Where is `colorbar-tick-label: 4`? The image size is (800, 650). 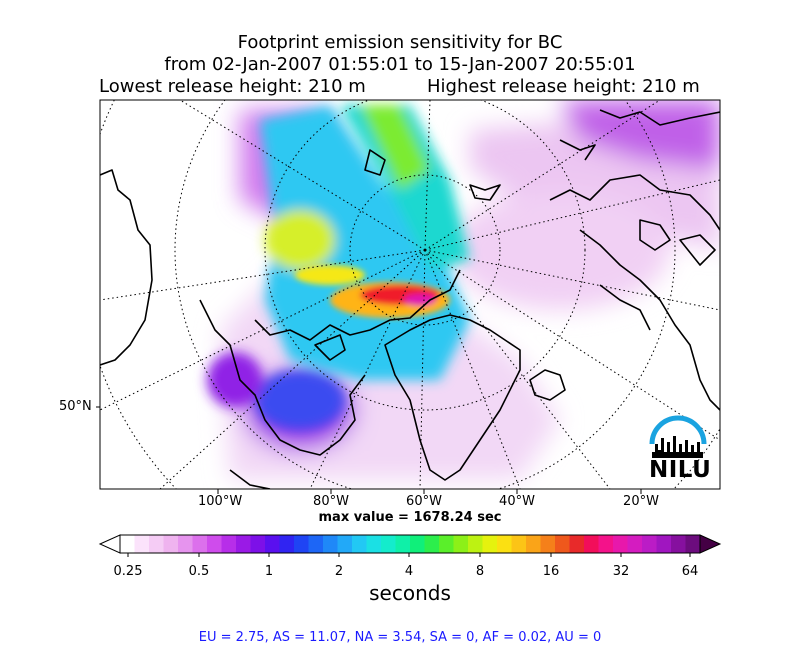
colorbar-tick-label: 4 is located at coordinates (409, 571).